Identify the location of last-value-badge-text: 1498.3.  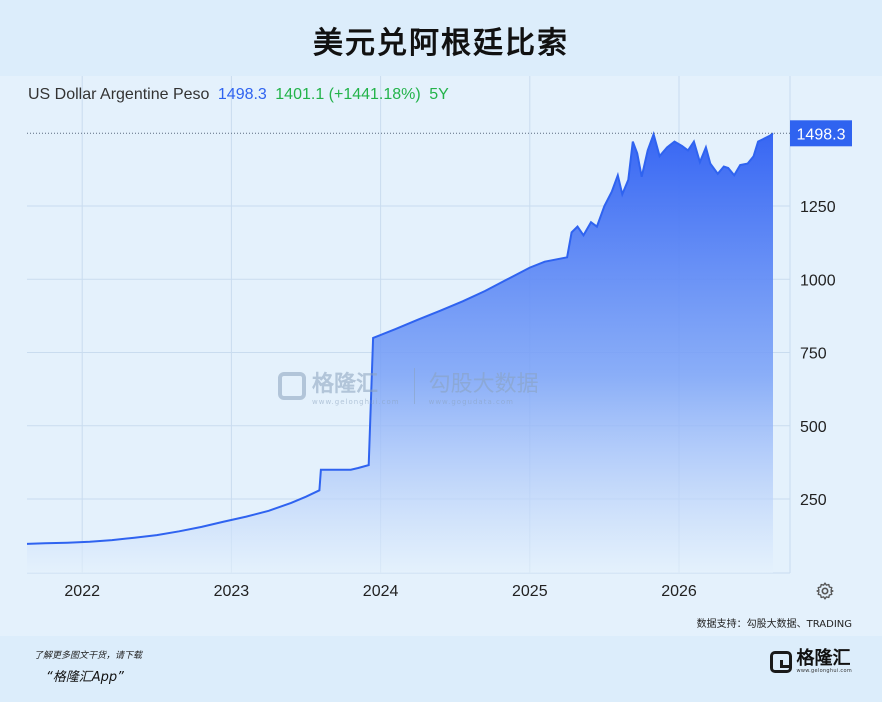
(821, 134).